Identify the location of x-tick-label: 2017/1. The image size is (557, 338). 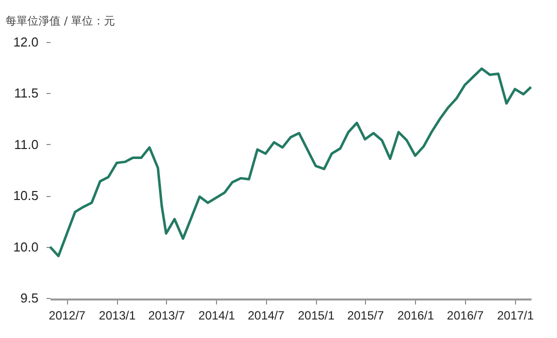
(515, 315).